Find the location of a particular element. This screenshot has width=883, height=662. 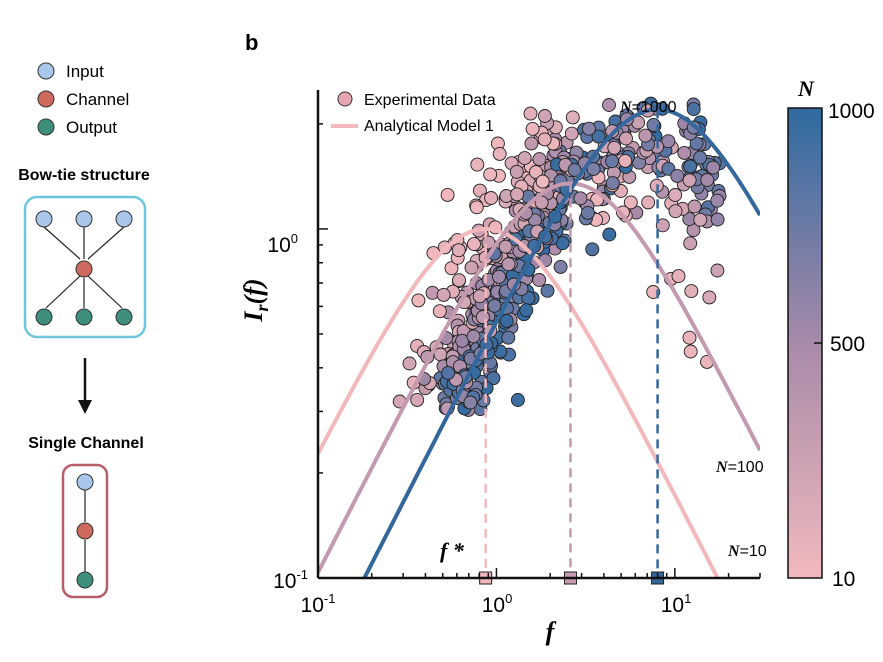

x-tick-label-1: 100 is located at coordinates (497, 604).